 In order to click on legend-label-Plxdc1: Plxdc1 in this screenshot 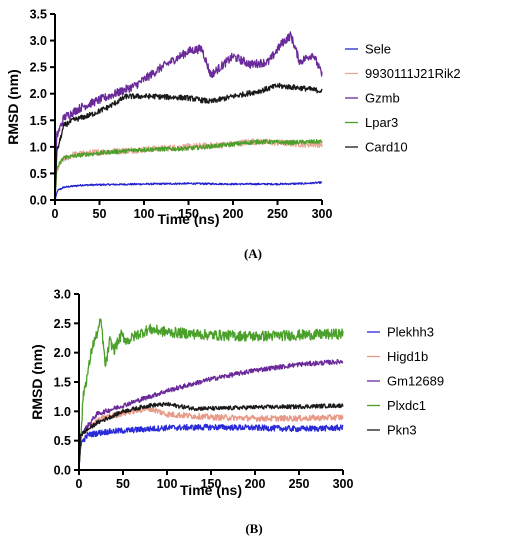, I will do `click(406, 405)`.